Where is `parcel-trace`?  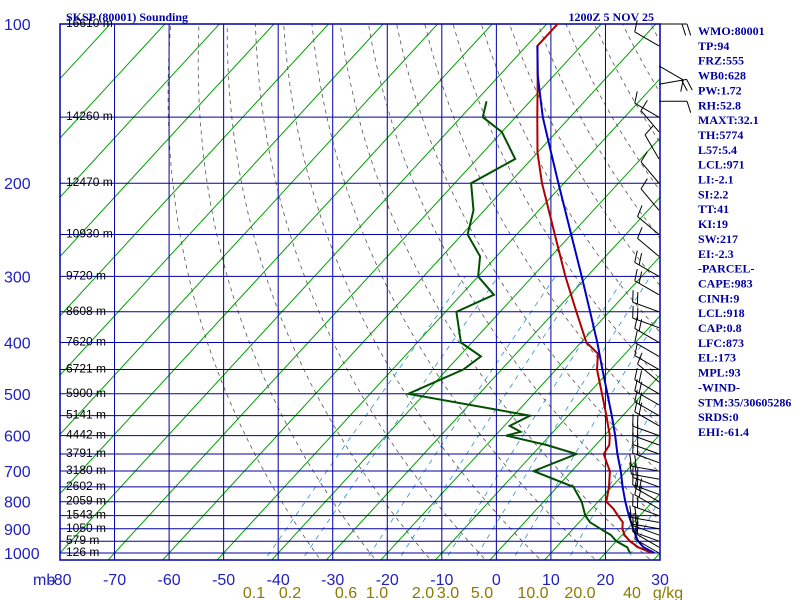 parcel-trace is located at coordinates (595, 299).